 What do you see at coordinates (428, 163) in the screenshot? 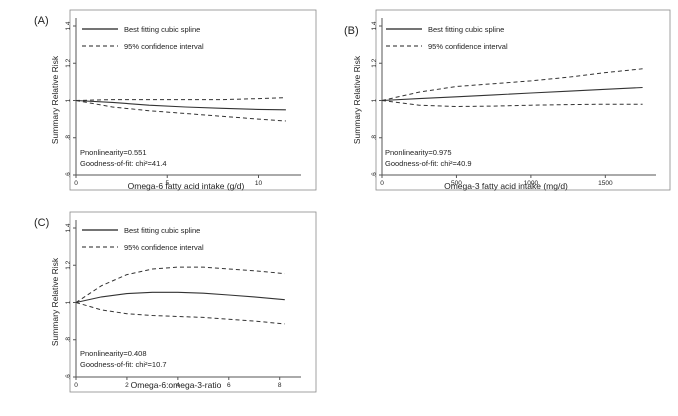
I see `goodness-of-fit-text: Goodness-of-fit: chi²=40.9` at bounding box center [428, 163].